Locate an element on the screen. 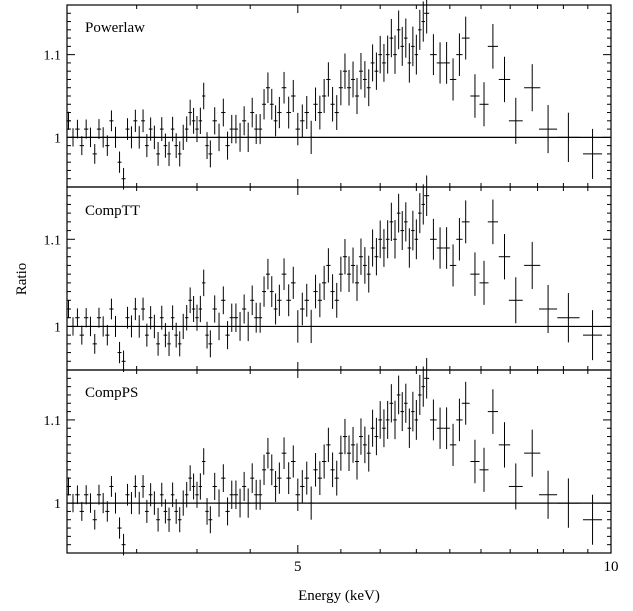 This screenshot has width=633, height=611. y-axis-label: Ratio is located at coordinates (22, 279).